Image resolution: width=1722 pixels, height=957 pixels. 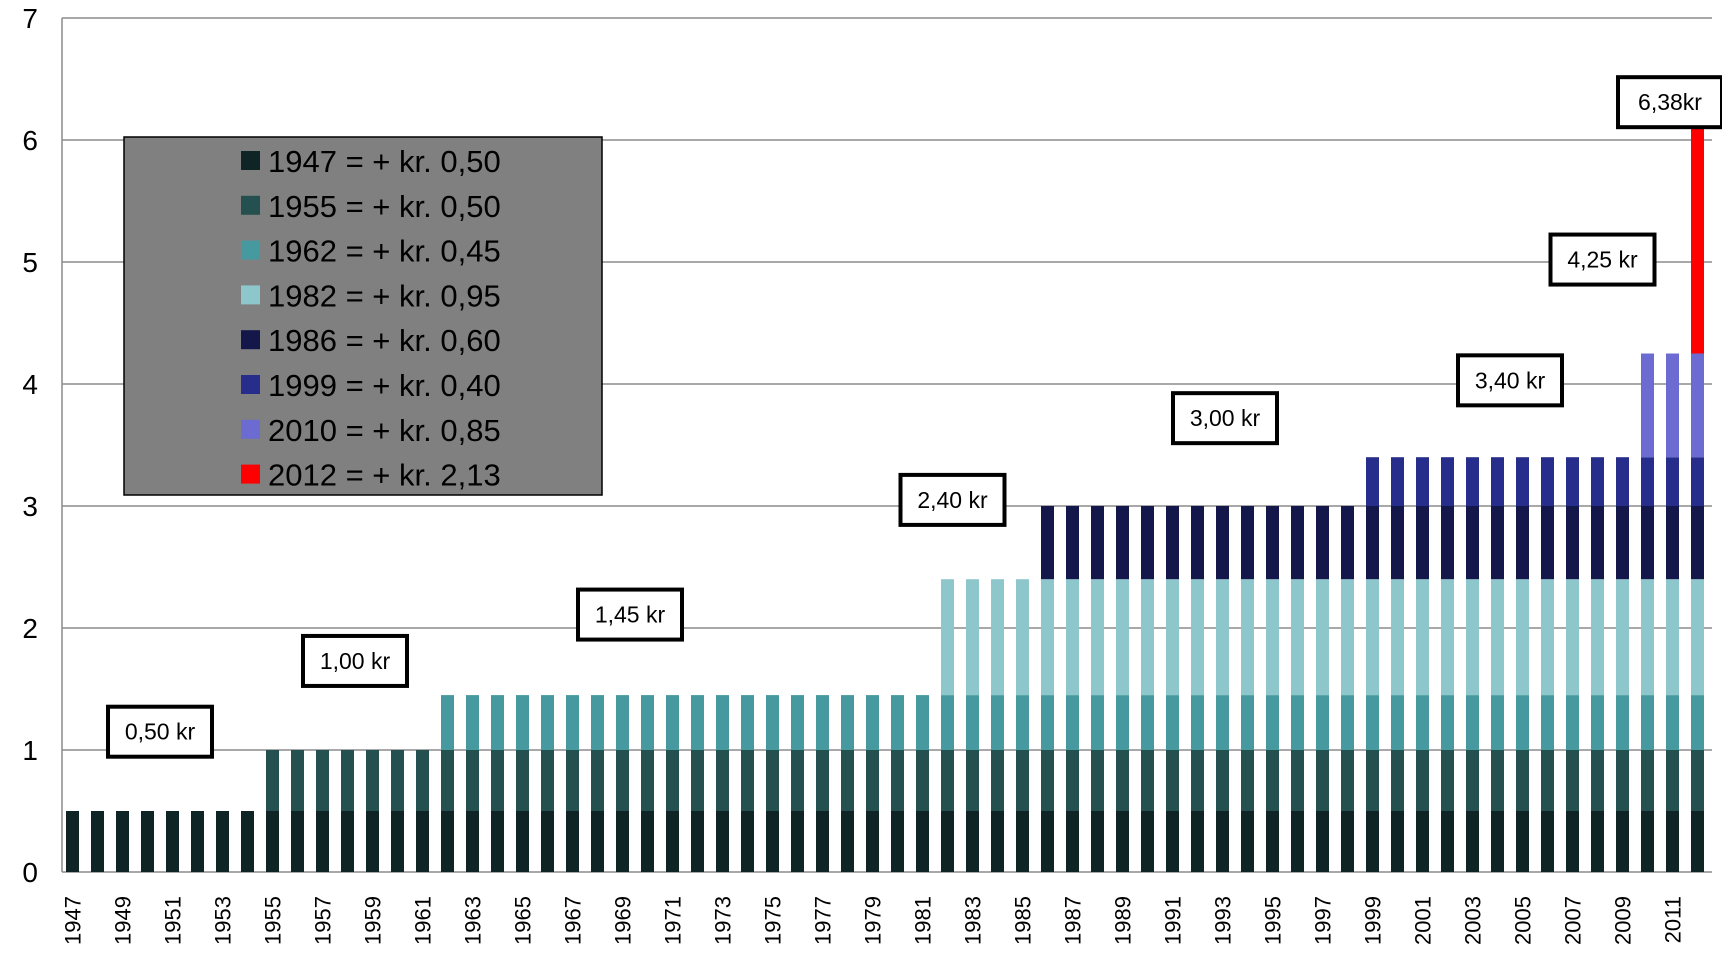 What do you see at coordinates (30, 18) in the screenshot?
I see `y-tick-label: 7` at bounding box center [30, 18].